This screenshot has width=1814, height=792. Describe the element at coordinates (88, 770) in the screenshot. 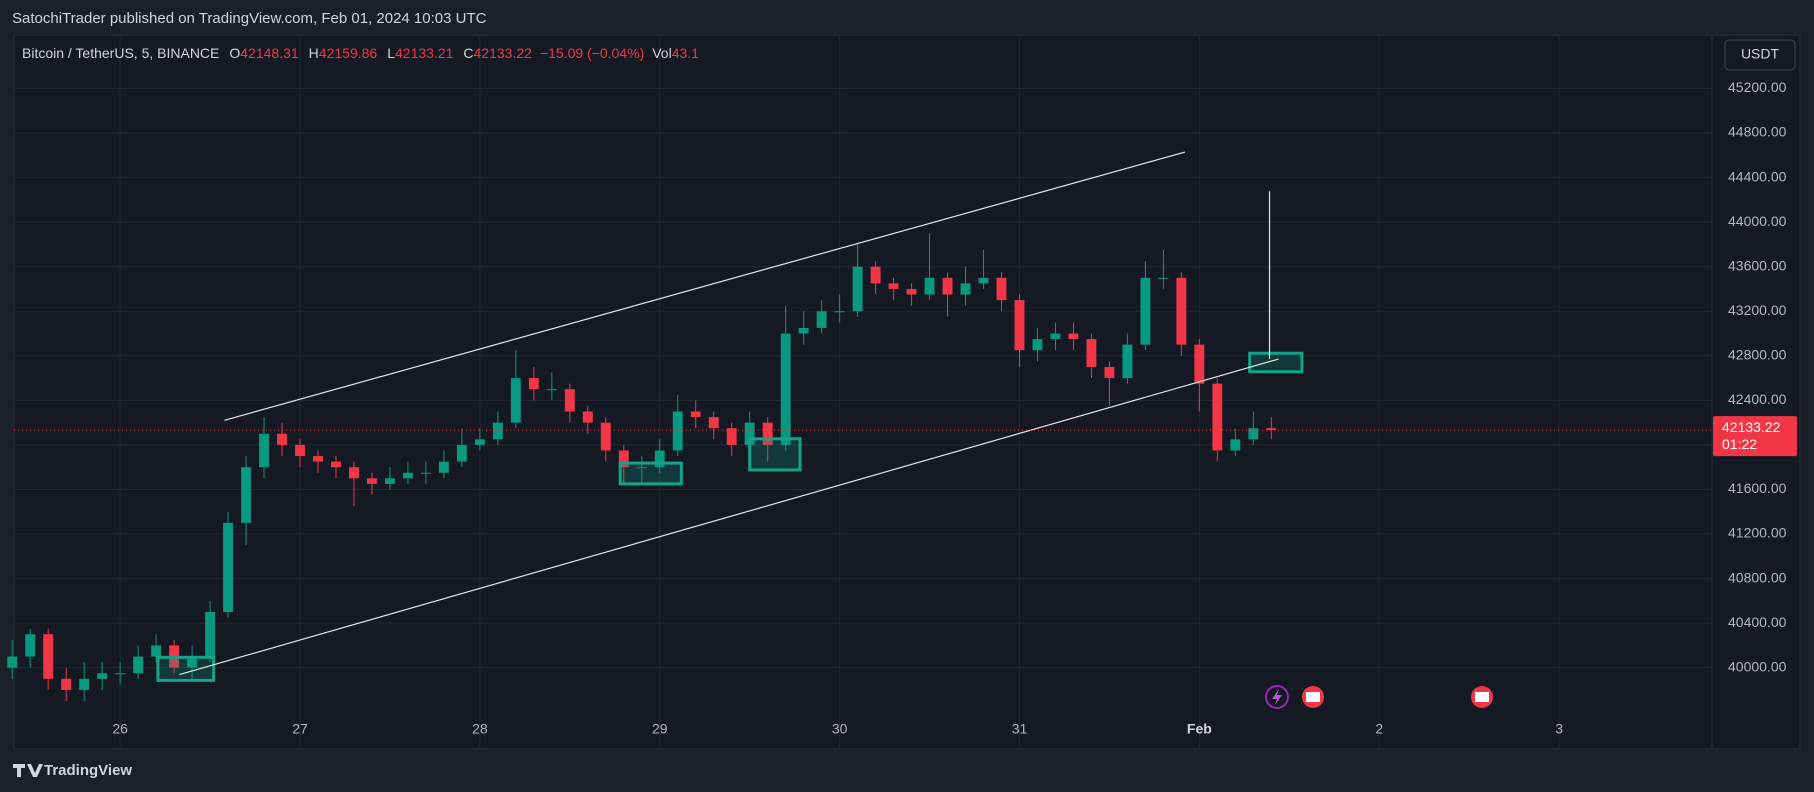

I see `footer-brand: TradingView` at that location.